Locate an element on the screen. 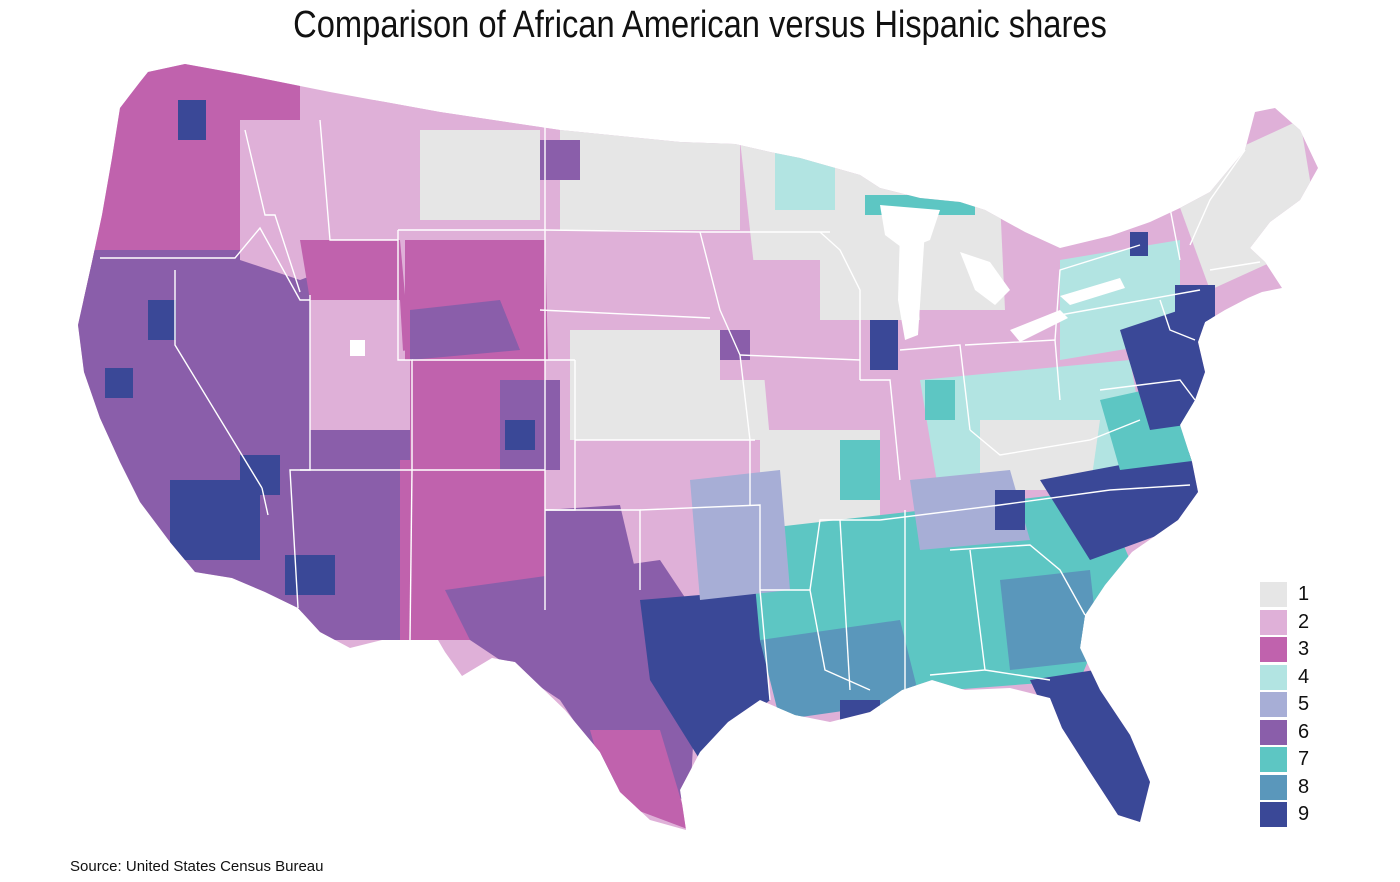  legend-label: 5 is located at coordinates (1304, 704).